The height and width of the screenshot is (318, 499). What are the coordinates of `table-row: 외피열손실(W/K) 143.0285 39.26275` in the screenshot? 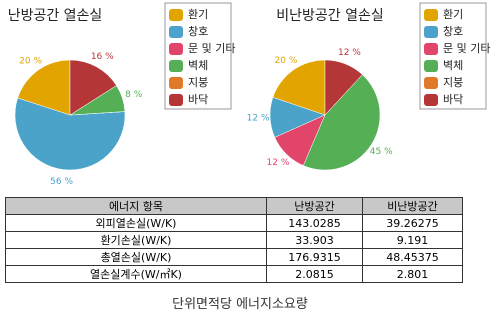 It's located at (234, 223).